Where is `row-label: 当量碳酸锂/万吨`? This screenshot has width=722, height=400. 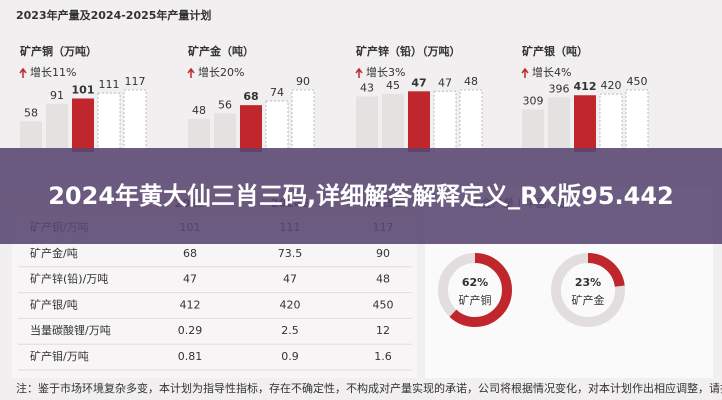 row-label: 当量碳酸锂/万吨 is located at coordinates (70, 330).